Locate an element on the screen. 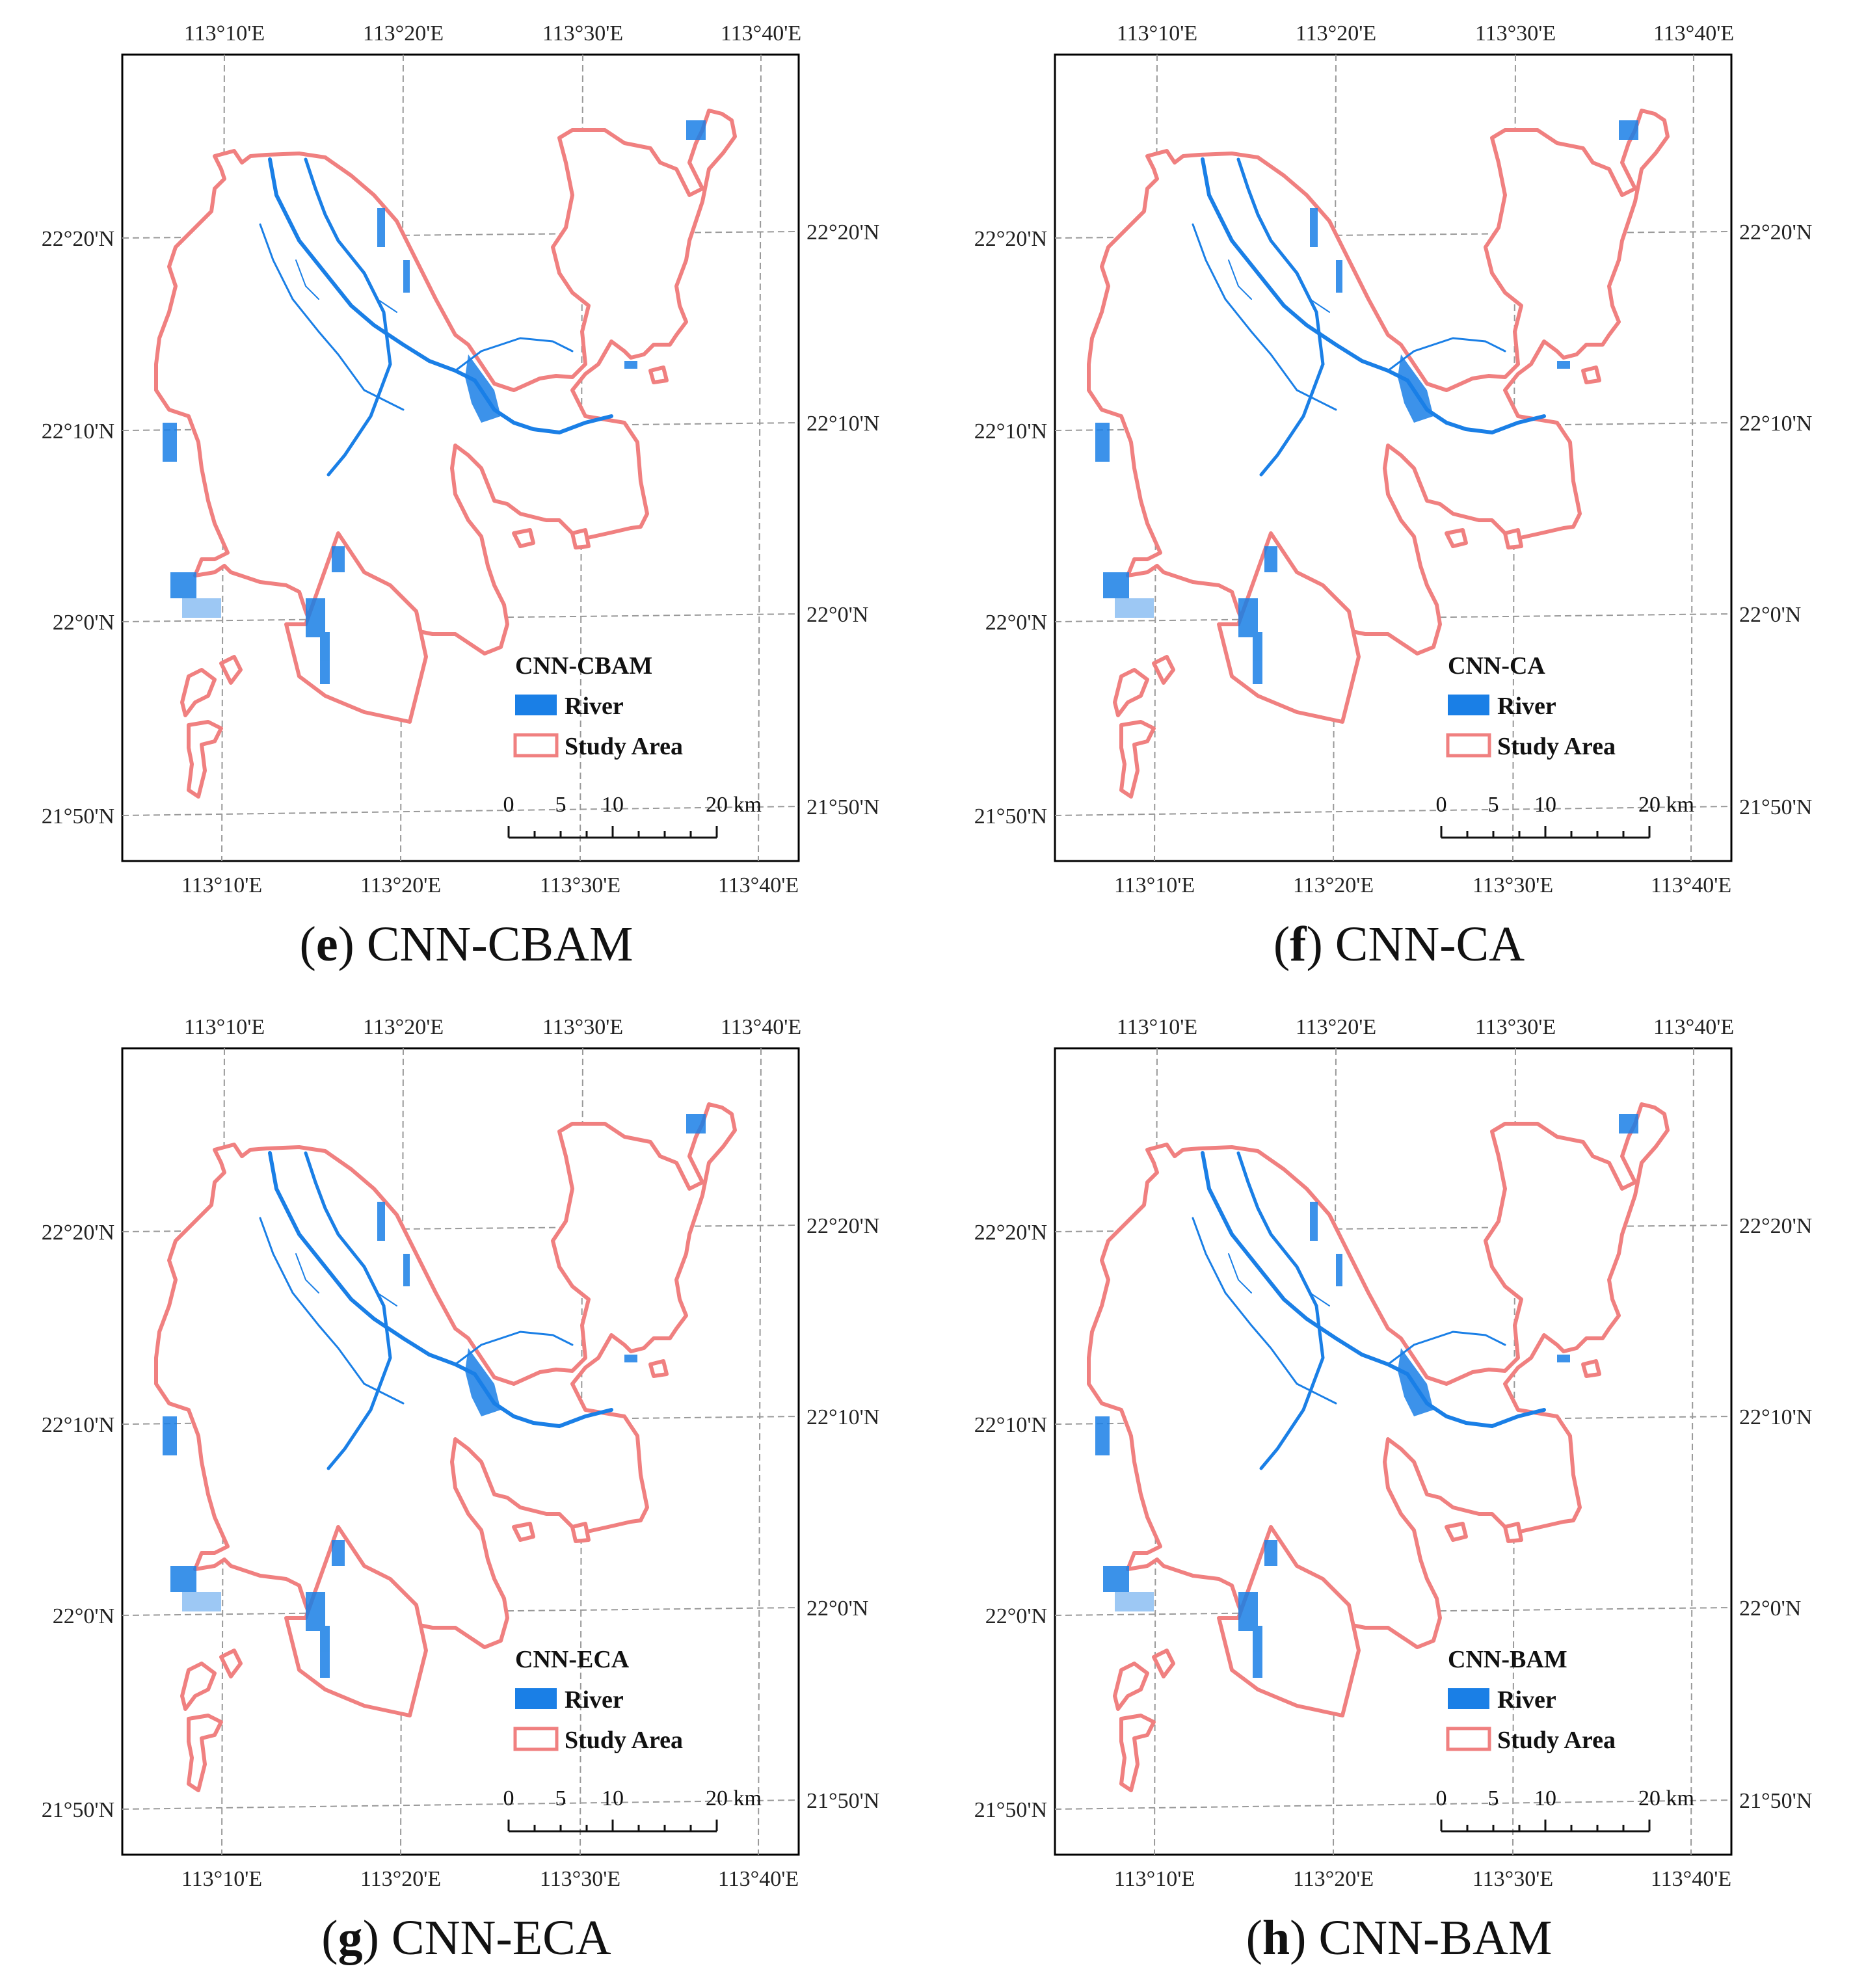 The height and width of the screenshot is (1988, 1866). caption-letter: h is located at coordinates (1276, 1938).